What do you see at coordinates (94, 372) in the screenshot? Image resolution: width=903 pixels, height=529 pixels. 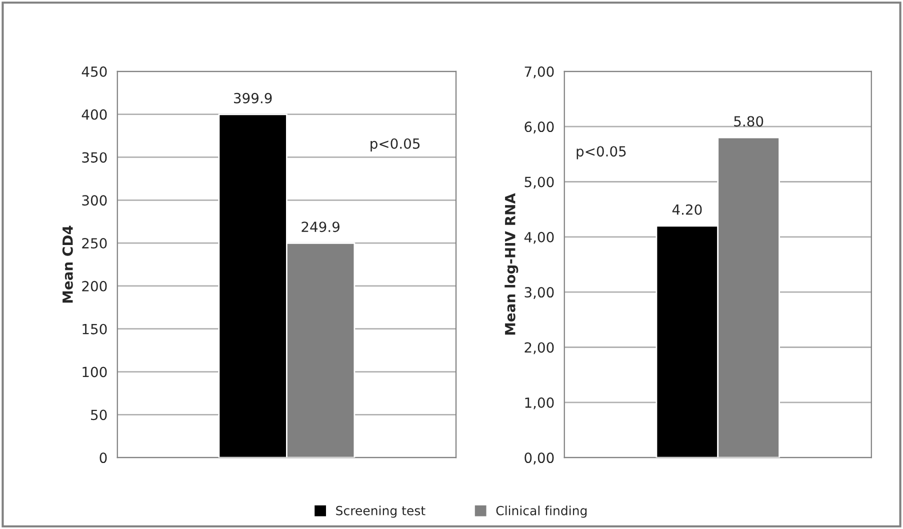 I see `y-tick-label: 100` at bounding box center [94, 372].